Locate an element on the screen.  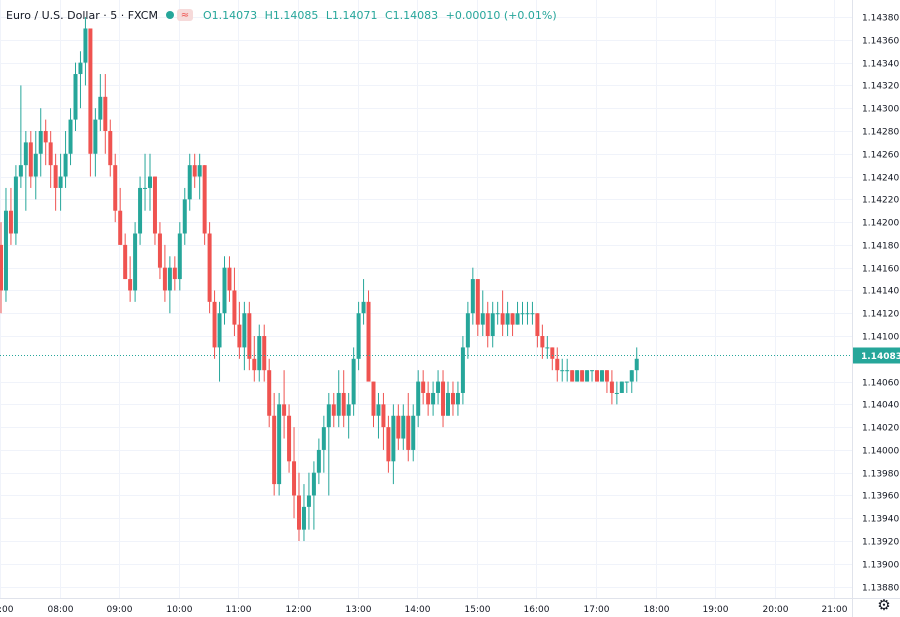
x-tick-label: 08:00 is located at coordinates (61, 610).